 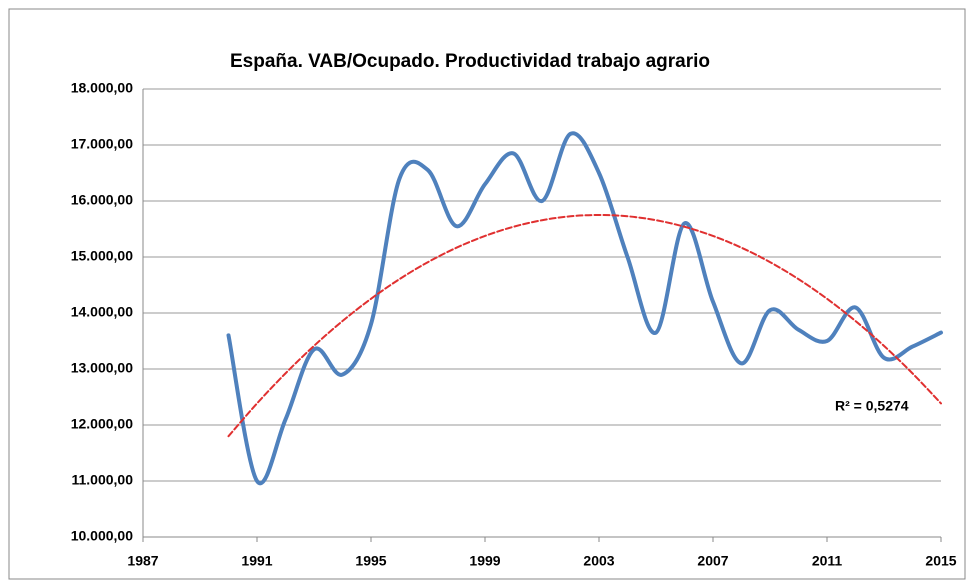 I want to click on y-tick-label: 15.000,00, so click(x=102, y=256).